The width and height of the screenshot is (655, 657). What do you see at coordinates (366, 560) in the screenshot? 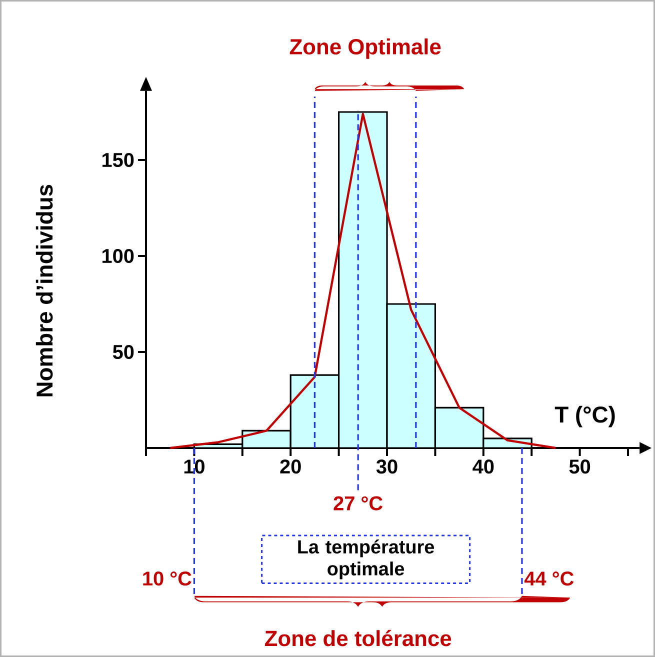
I see `text: La température optimale` at bounding box center [366, 560].